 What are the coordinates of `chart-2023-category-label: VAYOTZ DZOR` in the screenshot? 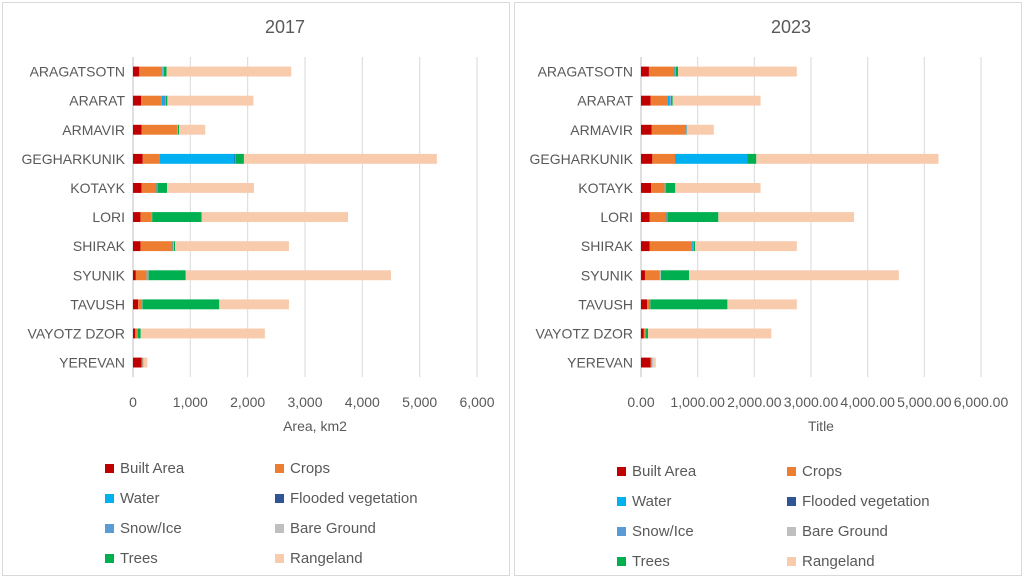 It's located at (584, 333).